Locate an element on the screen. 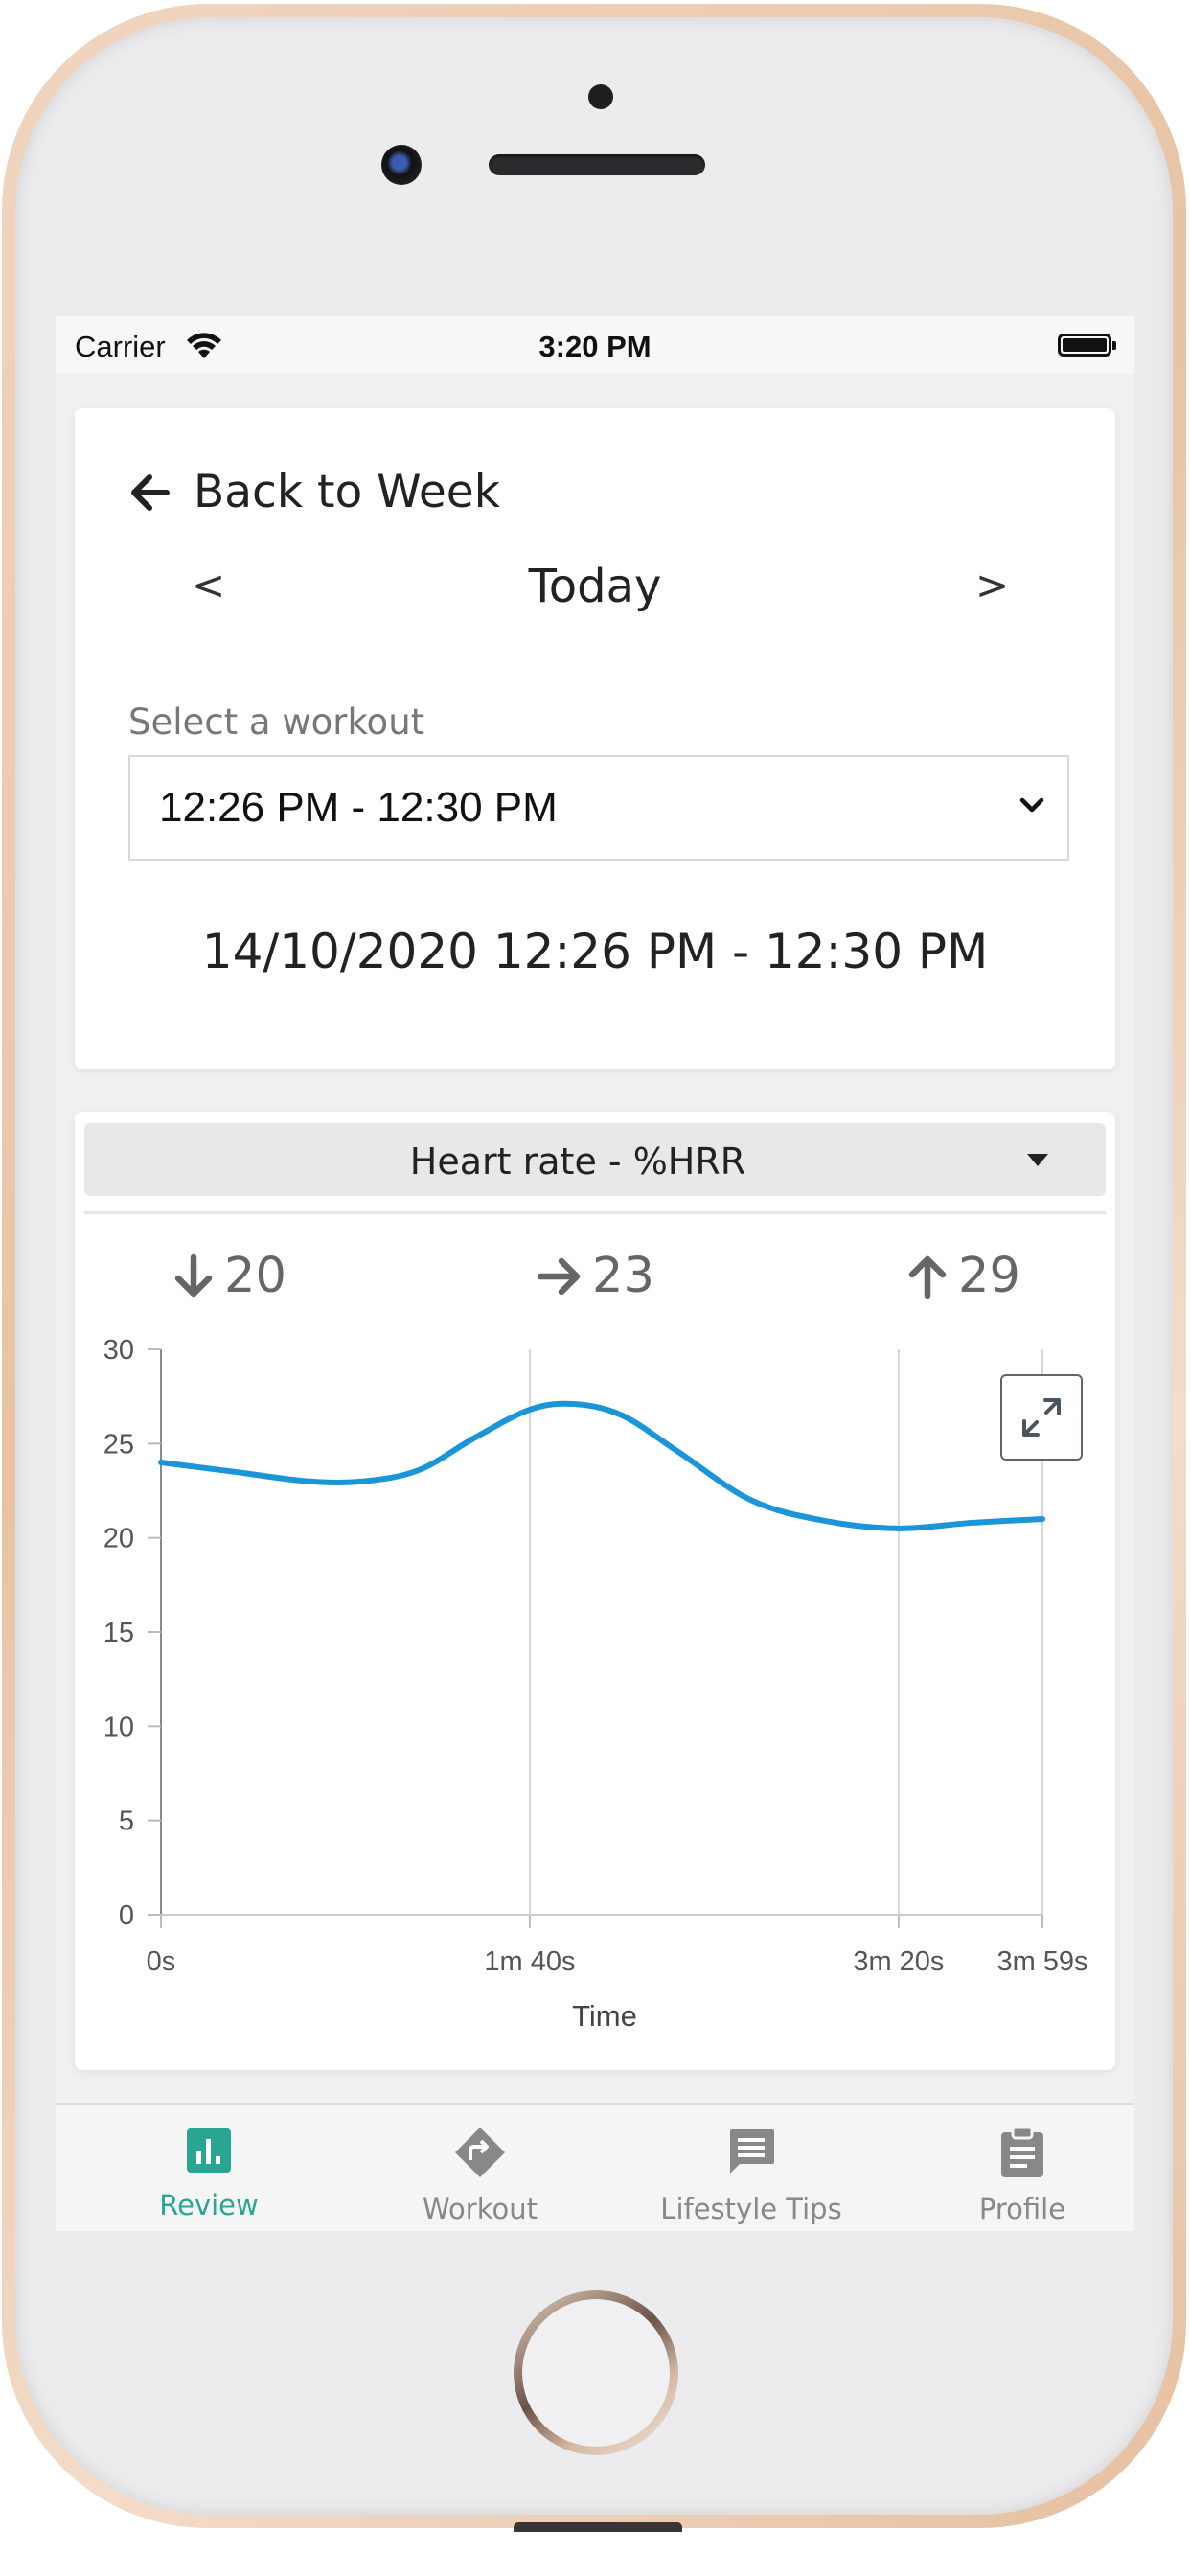 The image size is (1190, 2576). message-icon is located at coordinates (752, 2151).